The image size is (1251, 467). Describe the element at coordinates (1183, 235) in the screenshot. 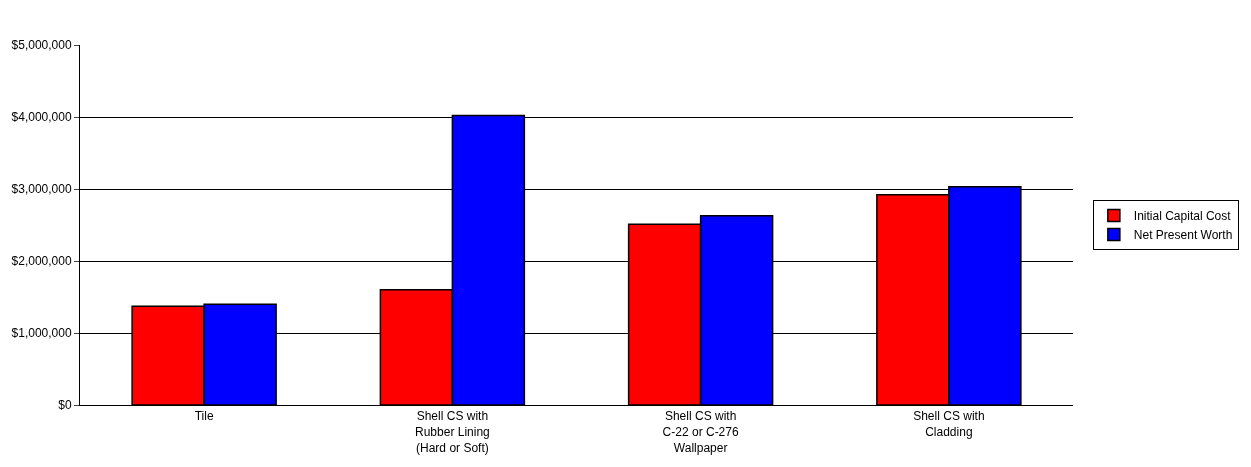

I see `legend-label: Net Present Worth` at that location.